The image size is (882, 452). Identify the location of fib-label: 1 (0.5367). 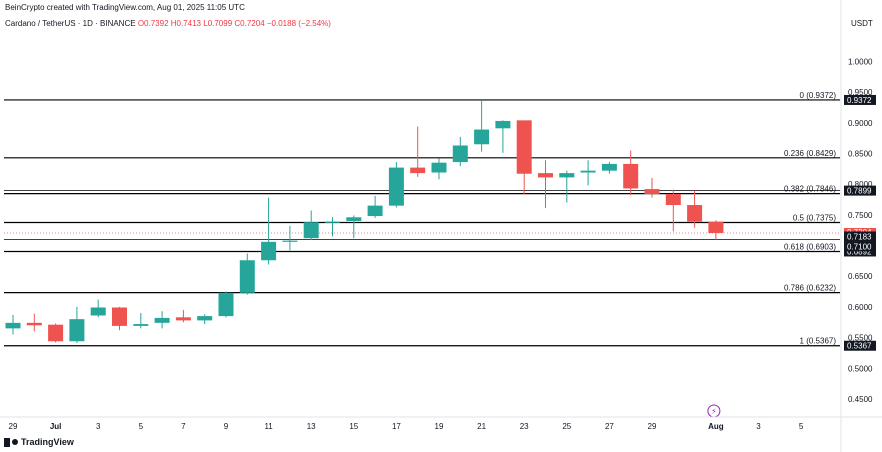
(818, 341).